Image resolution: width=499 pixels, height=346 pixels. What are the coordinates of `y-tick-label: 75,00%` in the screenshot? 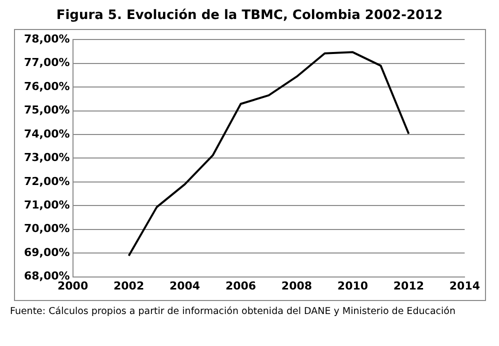 It's located at (47, 110).